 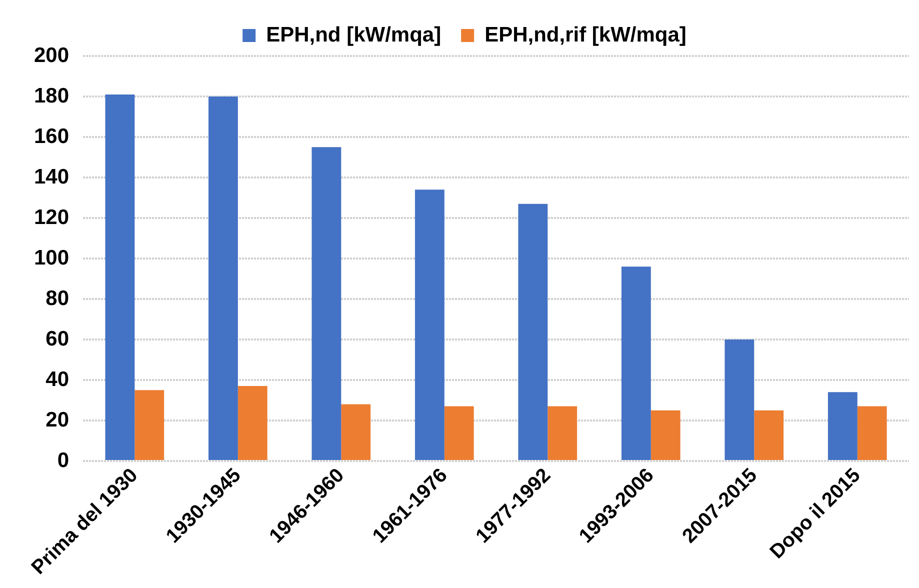 What do you see at coordinates (52, 136) in the screenshot?
I see `y-tick-label: 160` at bounding box center [52, 136].